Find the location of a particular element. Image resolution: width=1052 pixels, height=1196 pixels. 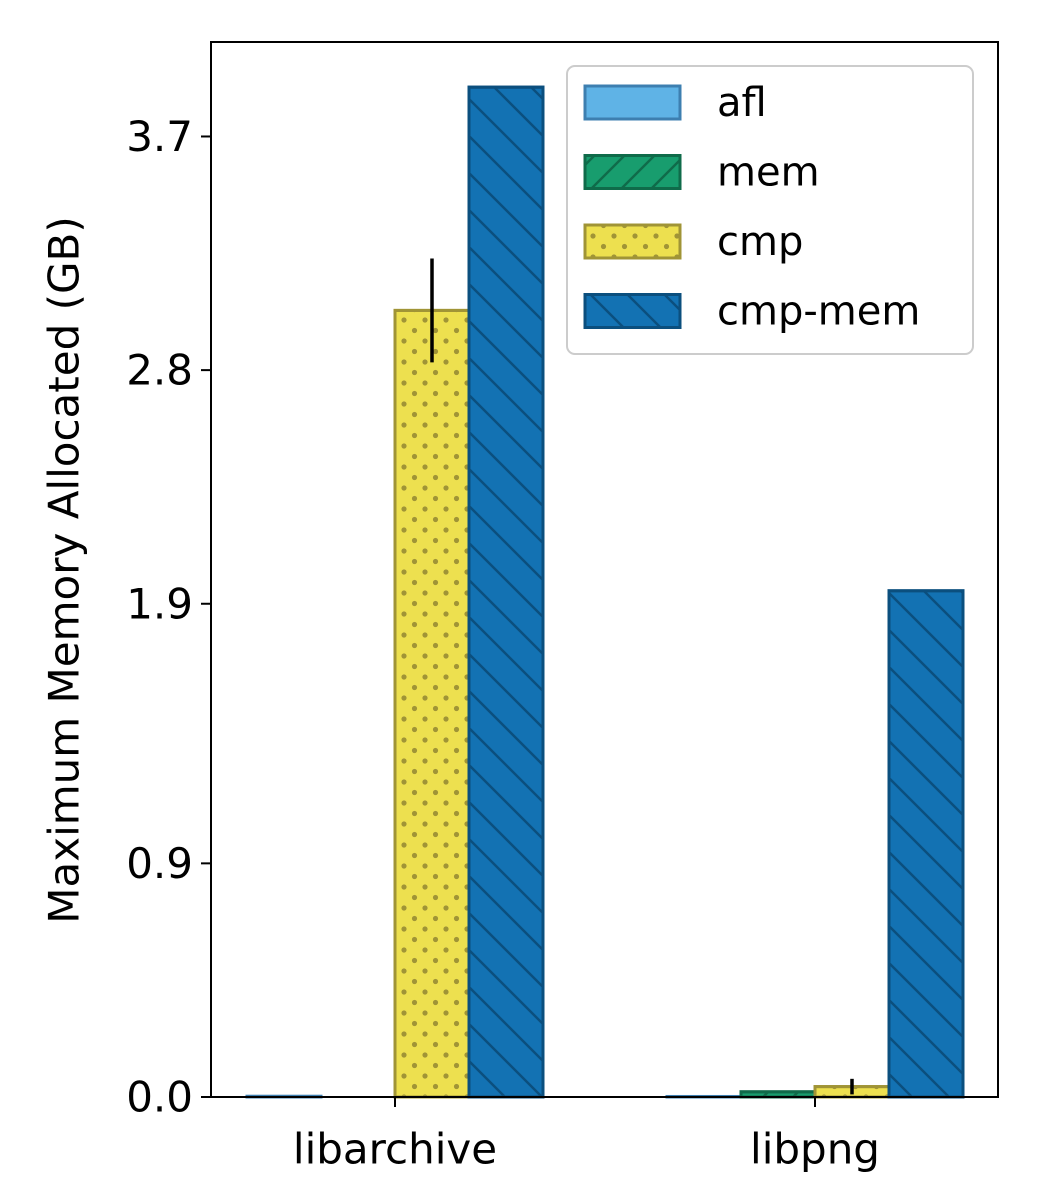

y-axis: 0.0 0.9 1.9 2.8 3.7 is located at coordinates (168, 617).